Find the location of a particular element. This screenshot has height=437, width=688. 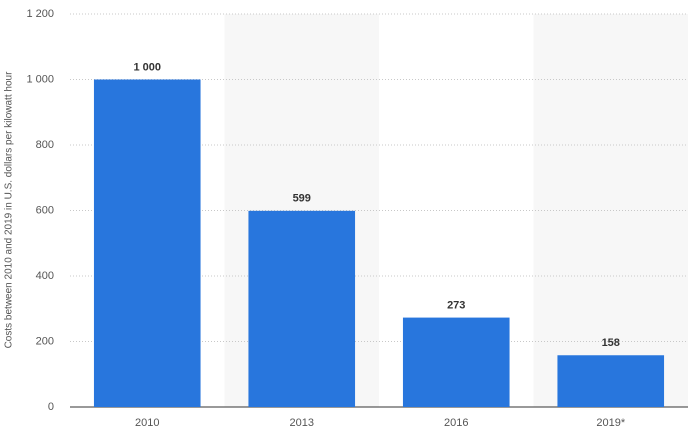

value-label: 273 is located at coordinates (456, 305).